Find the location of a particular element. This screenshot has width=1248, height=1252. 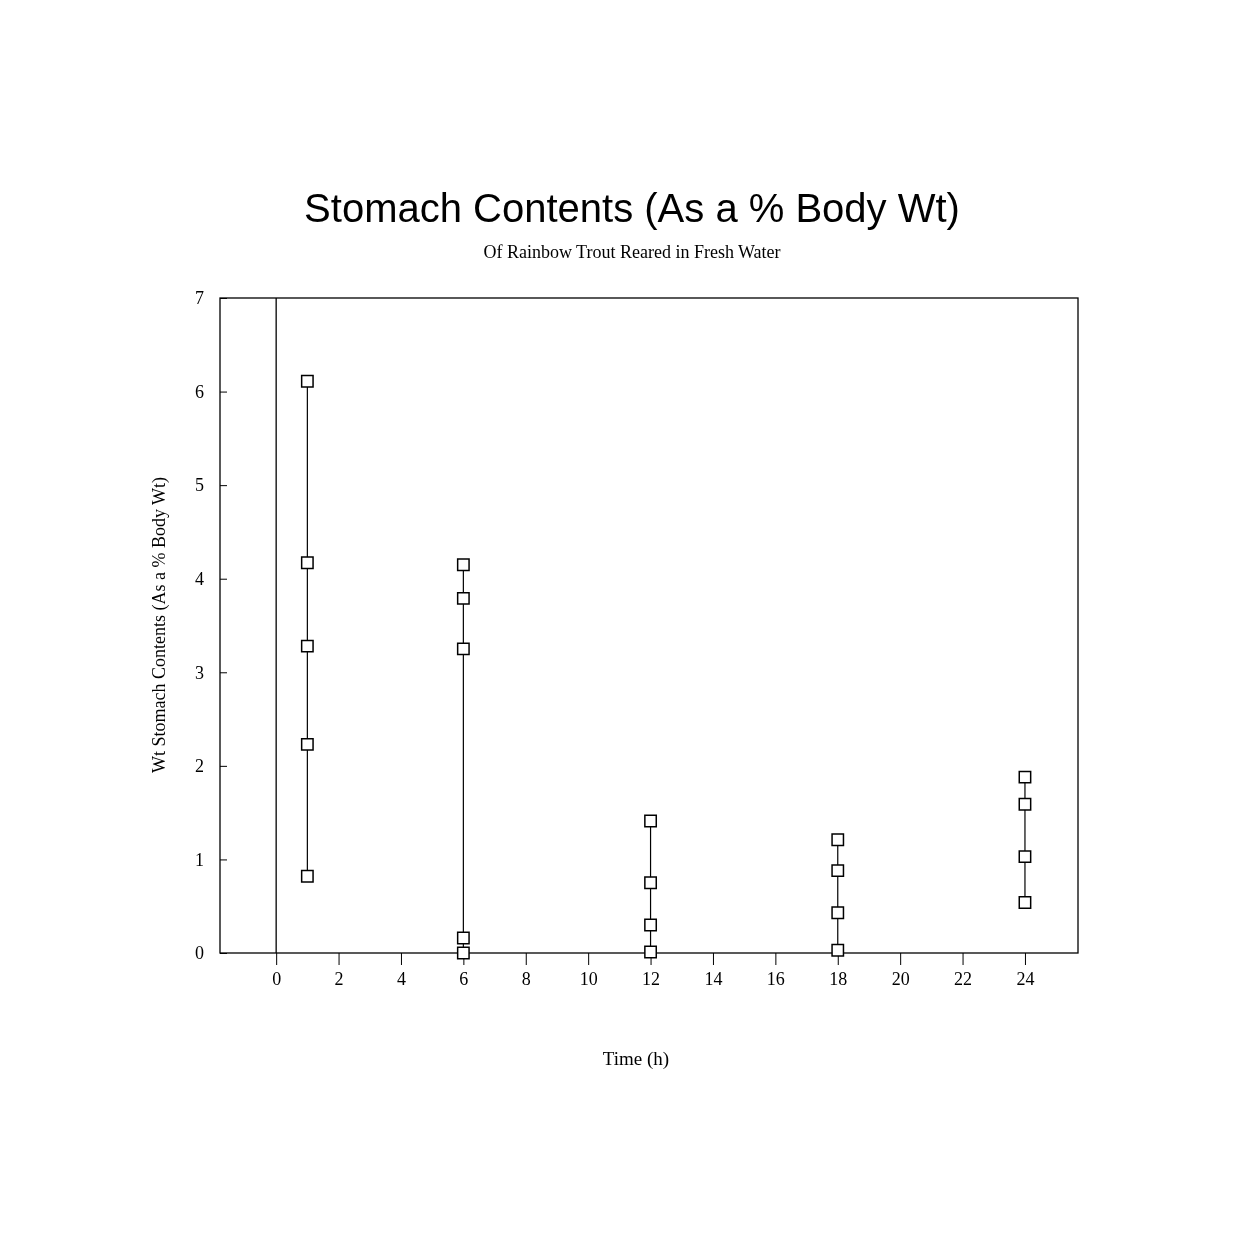

y-tick-label: 3 is located at coordinates (199, 672).